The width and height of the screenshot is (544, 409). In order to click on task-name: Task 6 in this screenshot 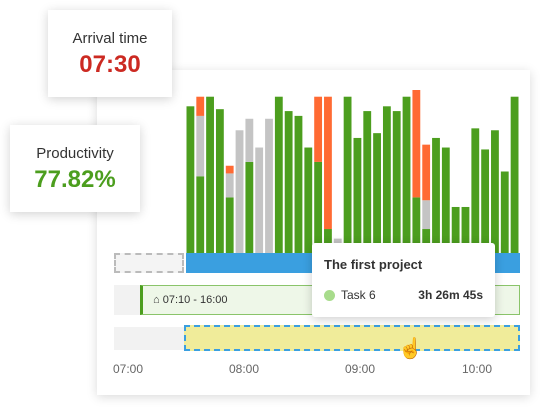, I will do `click(358, 295)`.